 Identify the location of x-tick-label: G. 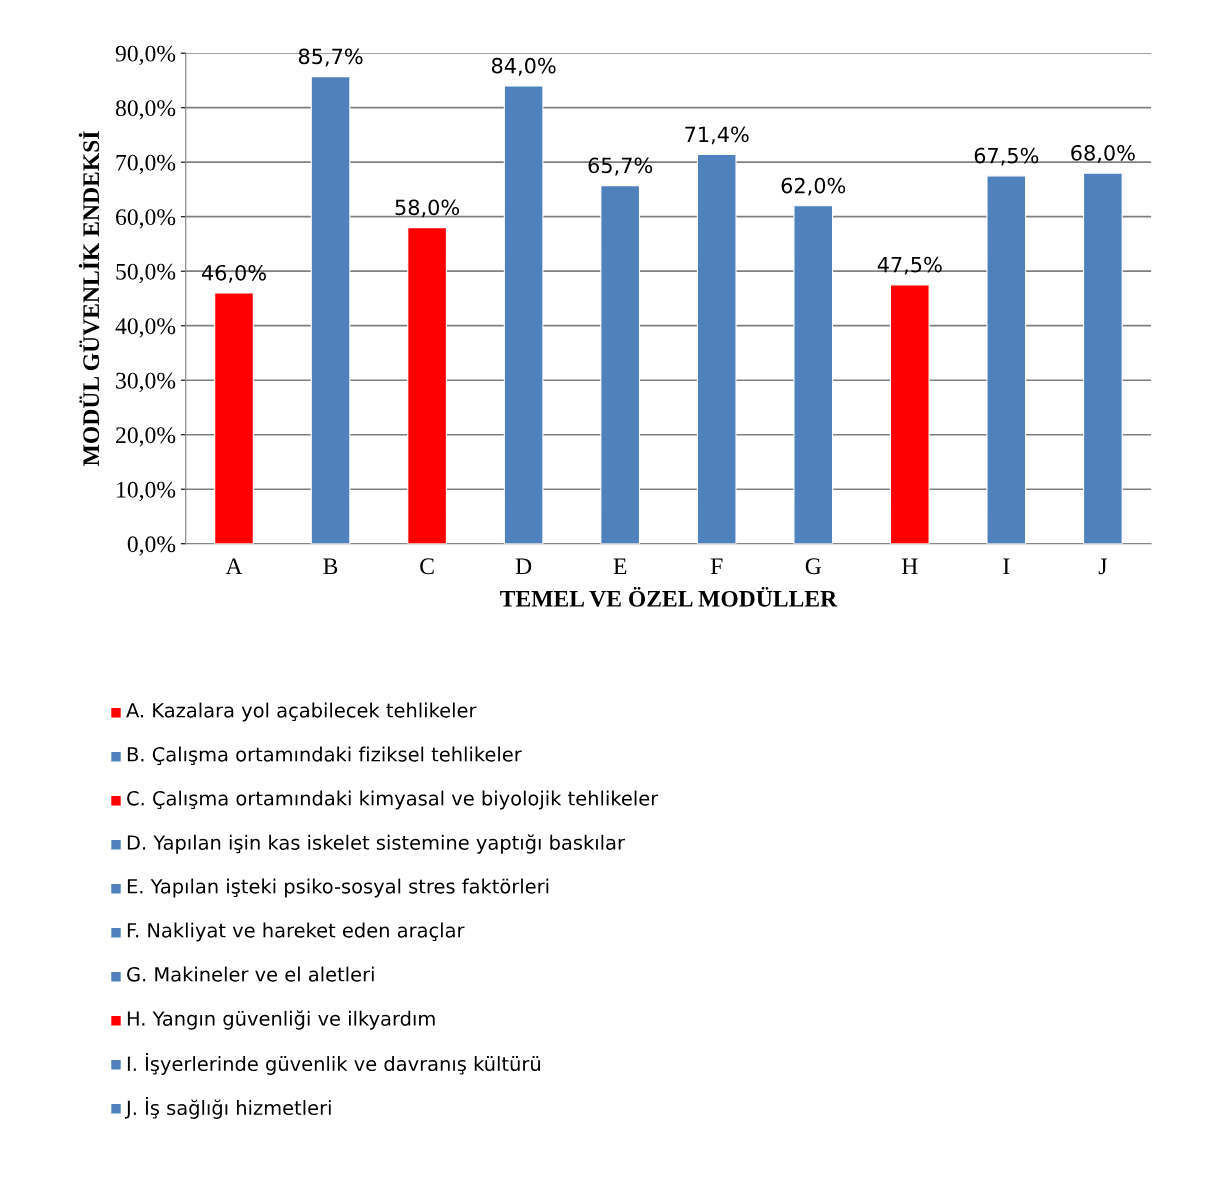
(813, 566).